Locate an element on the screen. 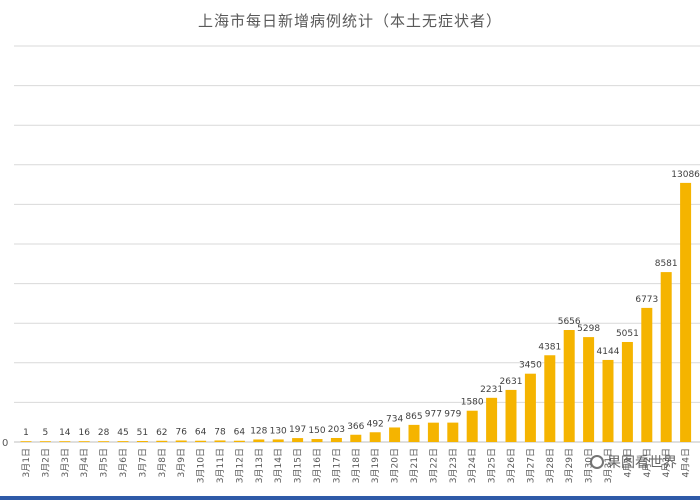  data-label: 977 is located at coordinates (433, 415).